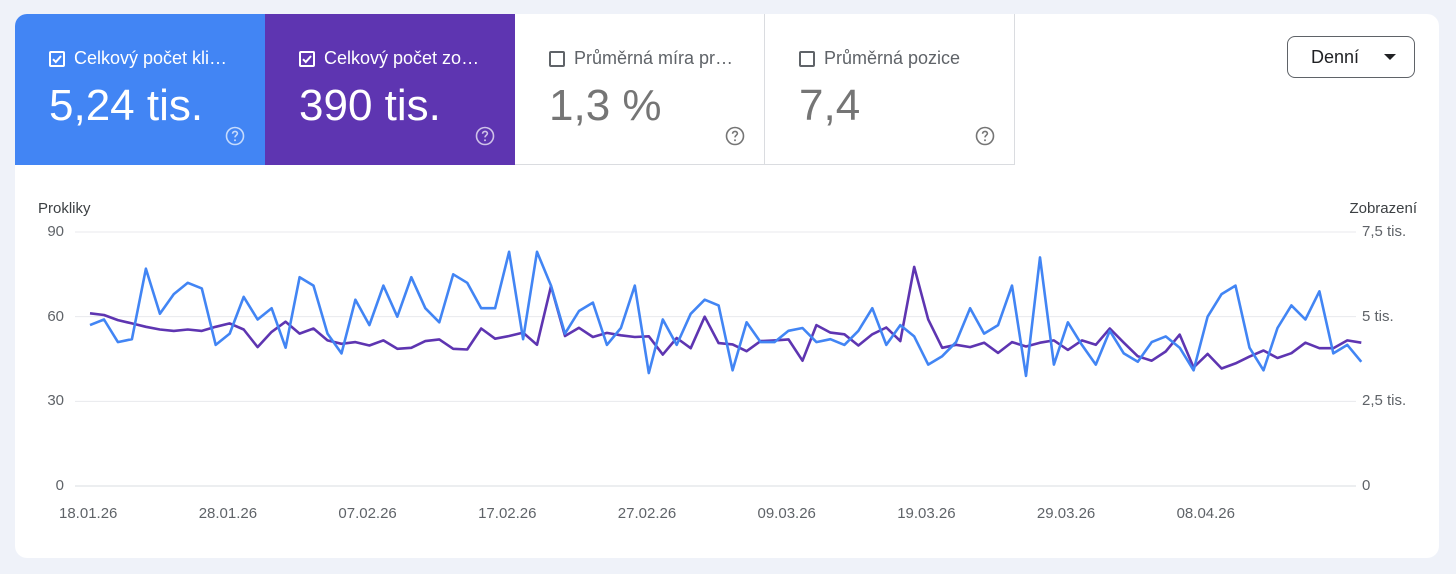  What do you see at coordinates (1384, 401) in the screenshot?
I see `right-tick-label: 2,5 tis.` at bounding box center [1384, 401].